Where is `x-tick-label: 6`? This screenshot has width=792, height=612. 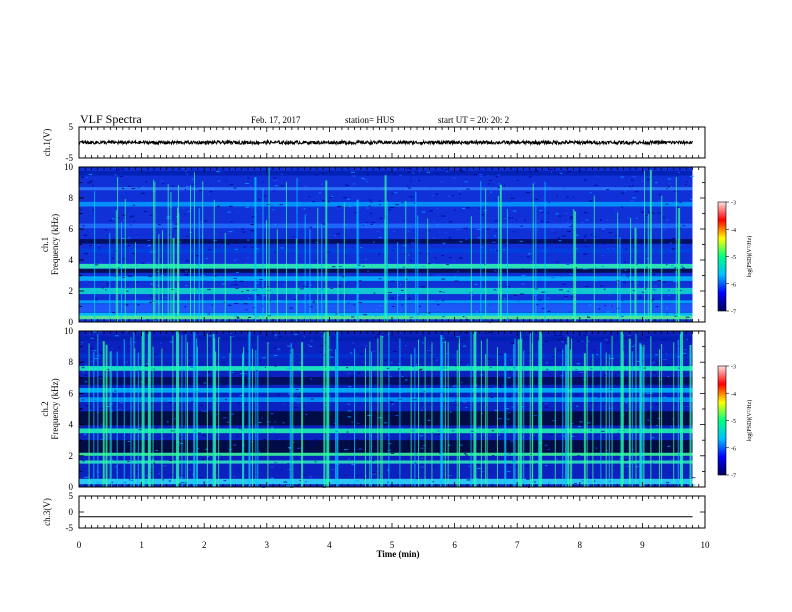 x-tick-label: 6 is located at coordinates (454, 545).